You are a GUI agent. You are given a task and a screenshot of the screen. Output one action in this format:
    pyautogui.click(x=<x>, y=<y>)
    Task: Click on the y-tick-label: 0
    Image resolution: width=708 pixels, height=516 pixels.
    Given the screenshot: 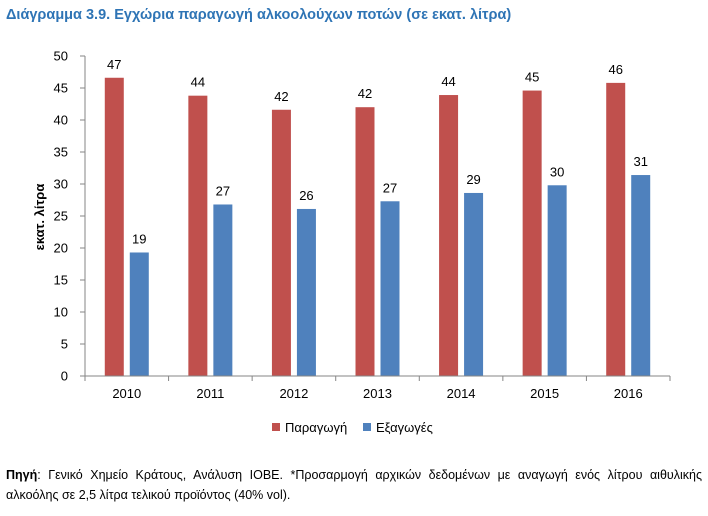 What is the action you would take?
    pyautogui.click(x=64, y=376)
    